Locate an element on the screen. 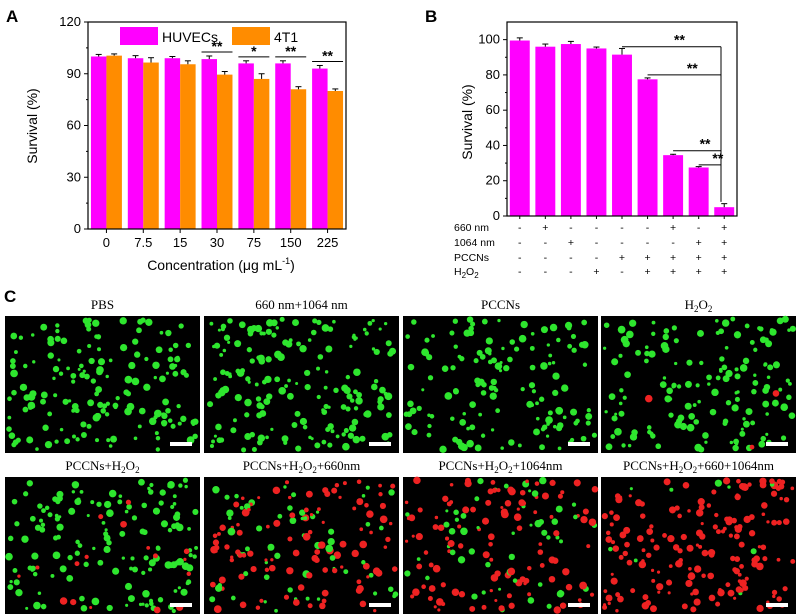  micrograph-panel-6: PCCNs+H2O2+660nm is located at coordinates (301, 536).